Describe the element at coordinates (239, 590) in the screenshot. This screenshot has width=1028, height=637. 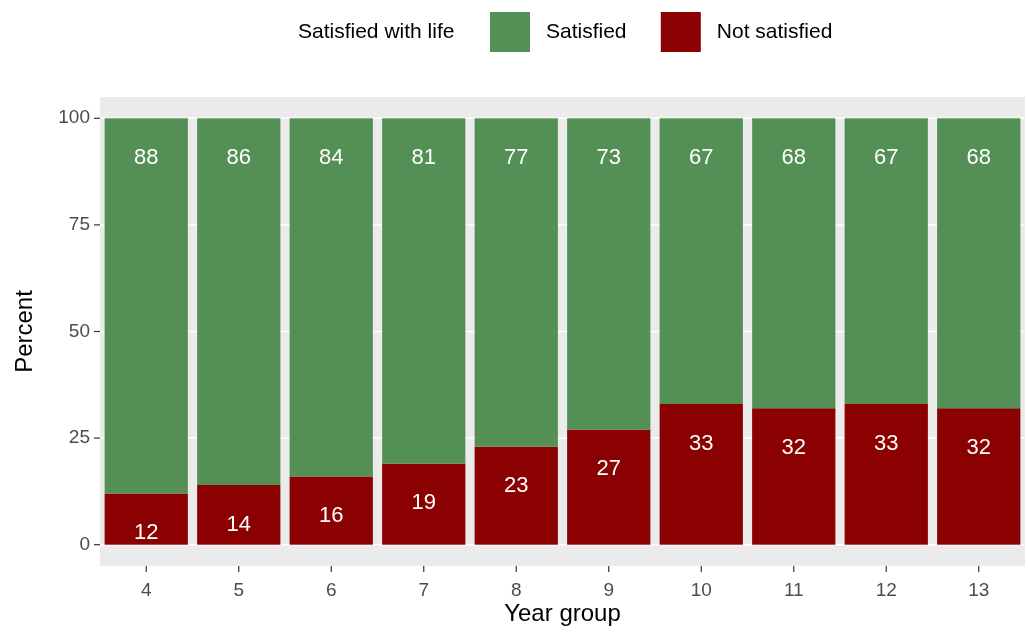
I see `x-tick-label: 5` at that location.